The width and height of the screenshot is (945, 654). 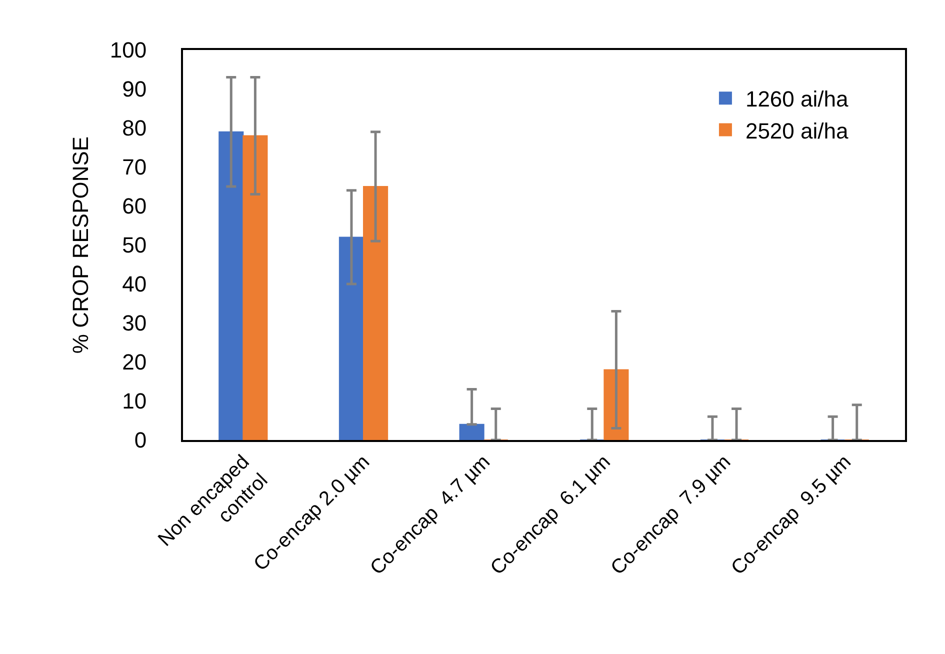 I want to click on y-tick-label: 10, so click(x=134, y=401).